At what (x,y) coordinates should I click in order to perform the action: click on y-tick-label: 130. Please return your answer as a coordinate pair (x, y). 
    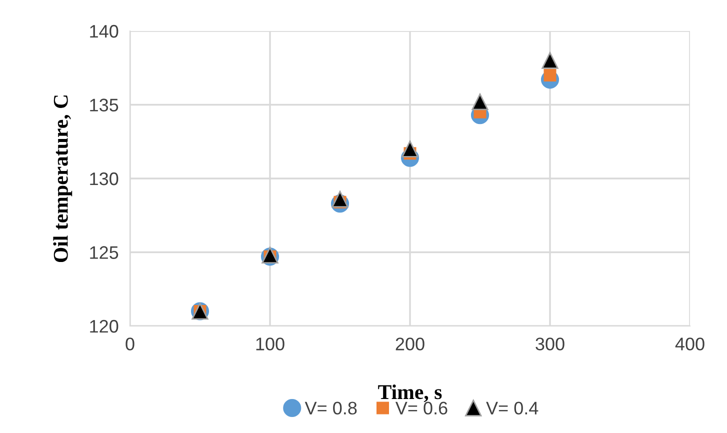
    Looking at the image, I should click on (104, 179).